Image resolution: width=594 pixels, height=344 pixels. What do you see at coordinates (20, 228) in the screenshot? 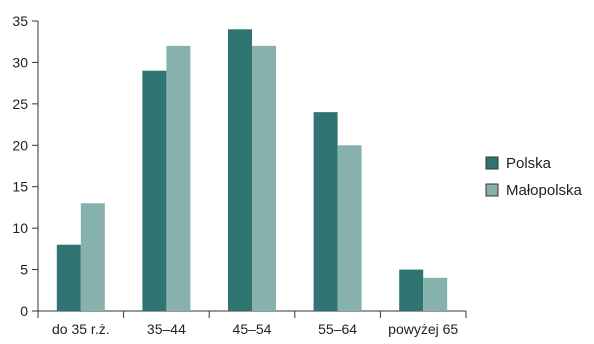
I see `y-tick-label: 10` at bounding box center [20, 228].